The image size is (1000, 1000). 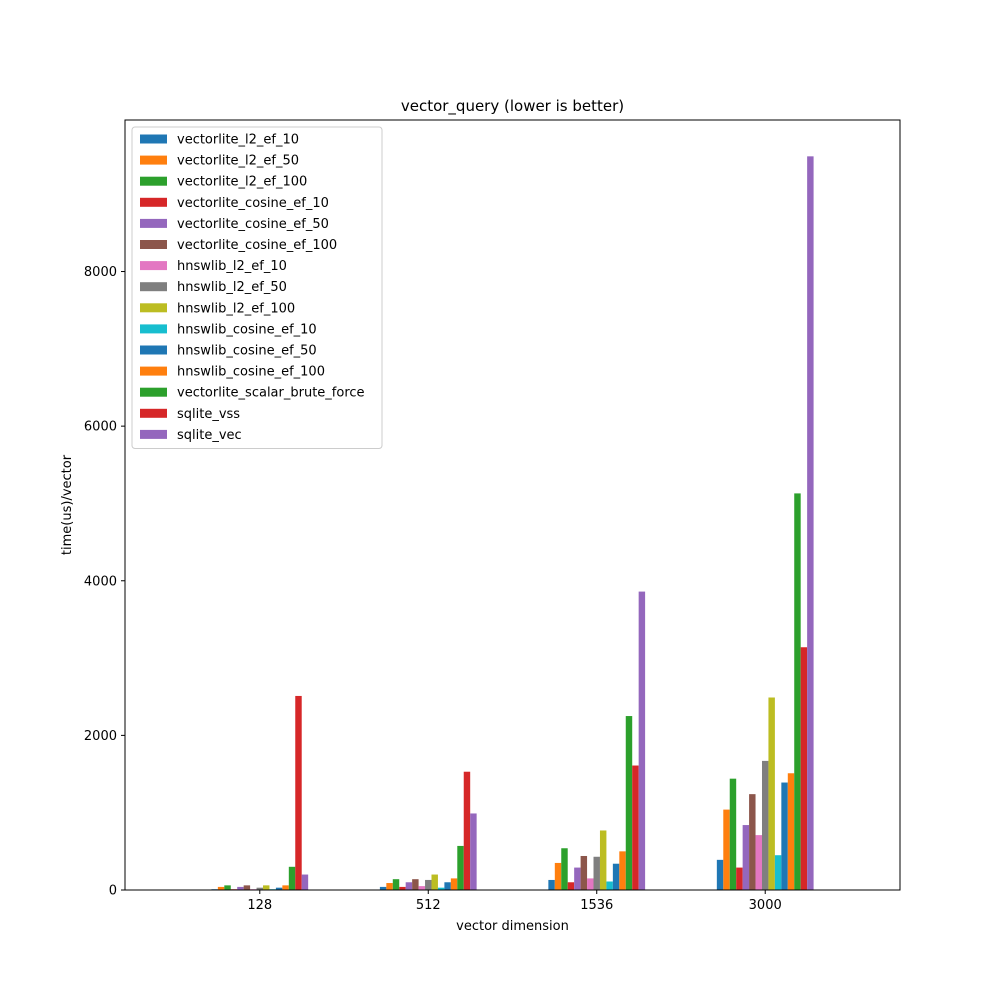 I want to click on legend-label-hnswlib_cosine_ef_50: hnswlib_cosine_ef_50, so click(x=247, y=351).